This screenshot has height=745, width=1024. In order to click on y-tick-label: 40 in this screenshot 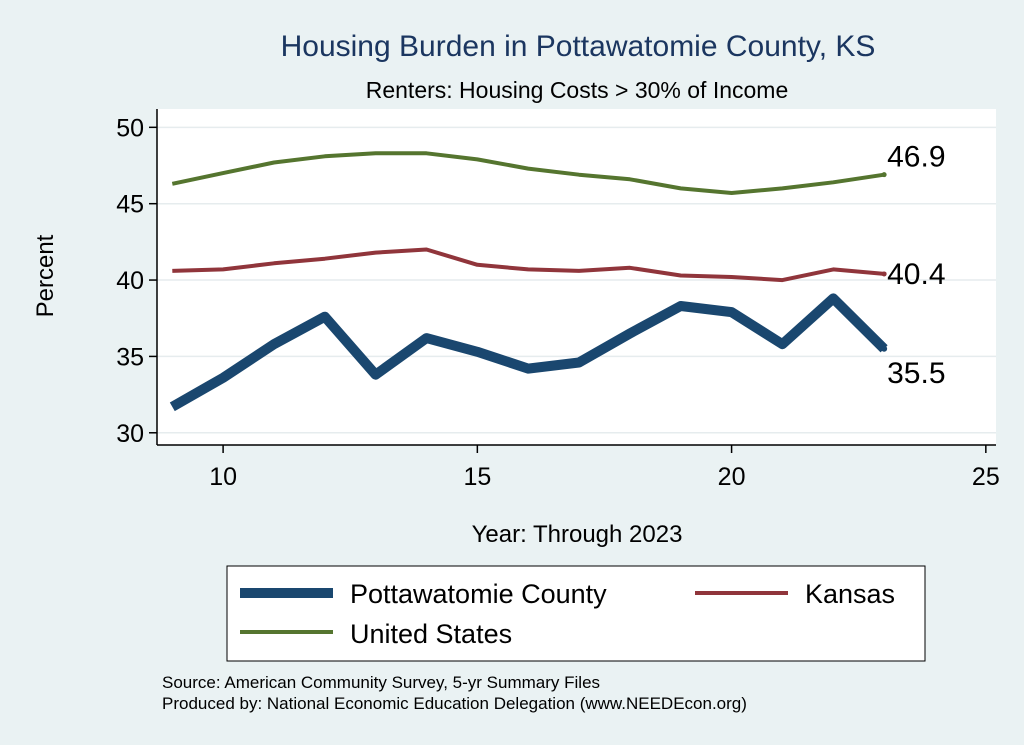, I will do `click(130, 281)`.